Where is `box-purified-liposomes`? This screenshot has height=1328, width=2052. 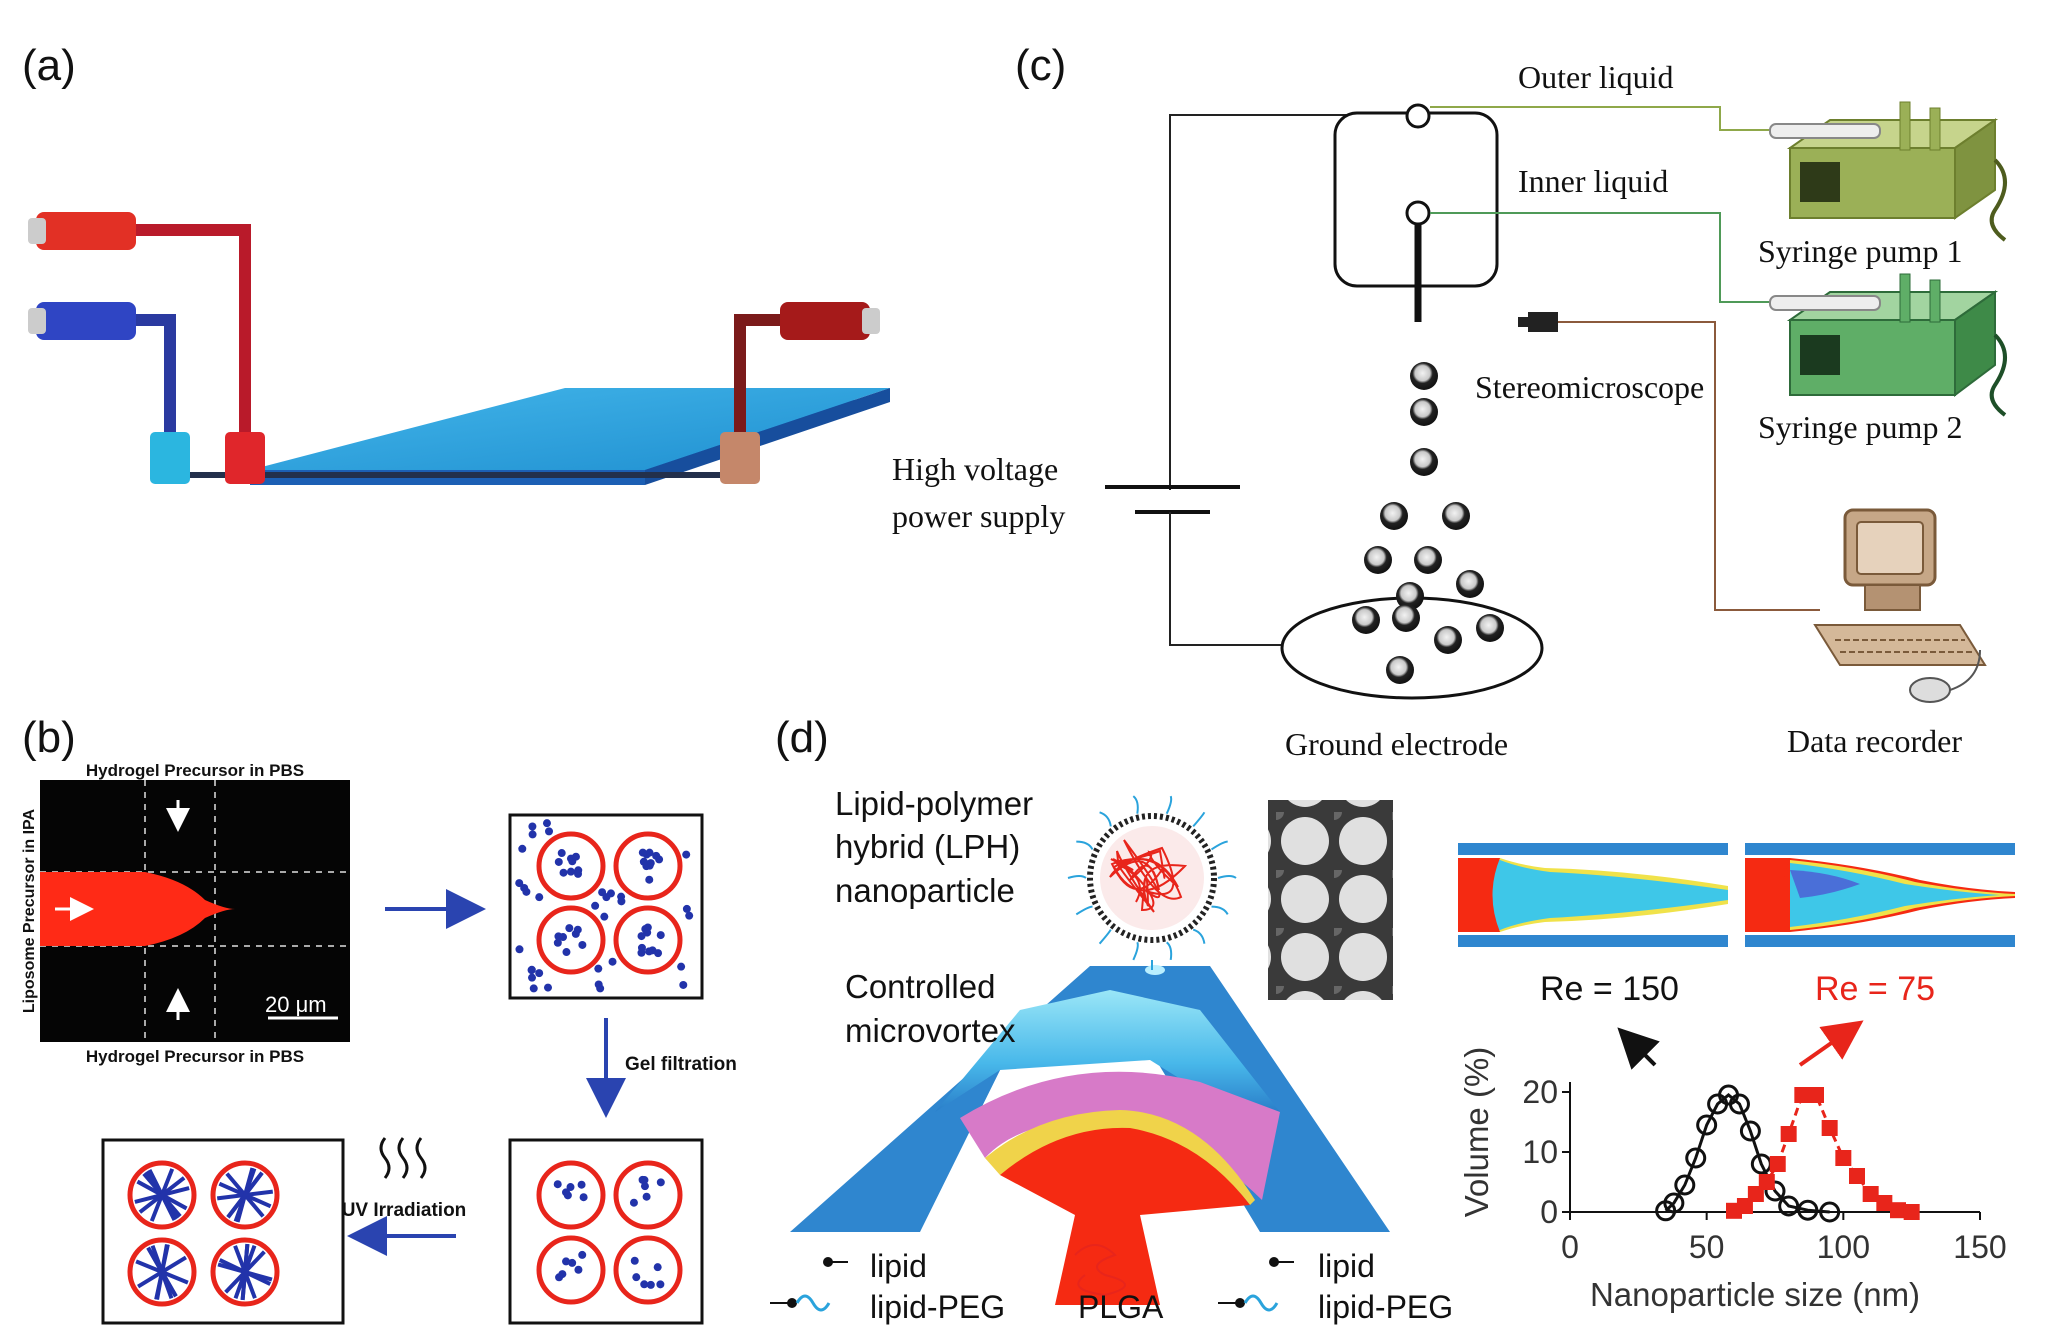 box-purified-liposomes is located at coordinates (606, 1231).